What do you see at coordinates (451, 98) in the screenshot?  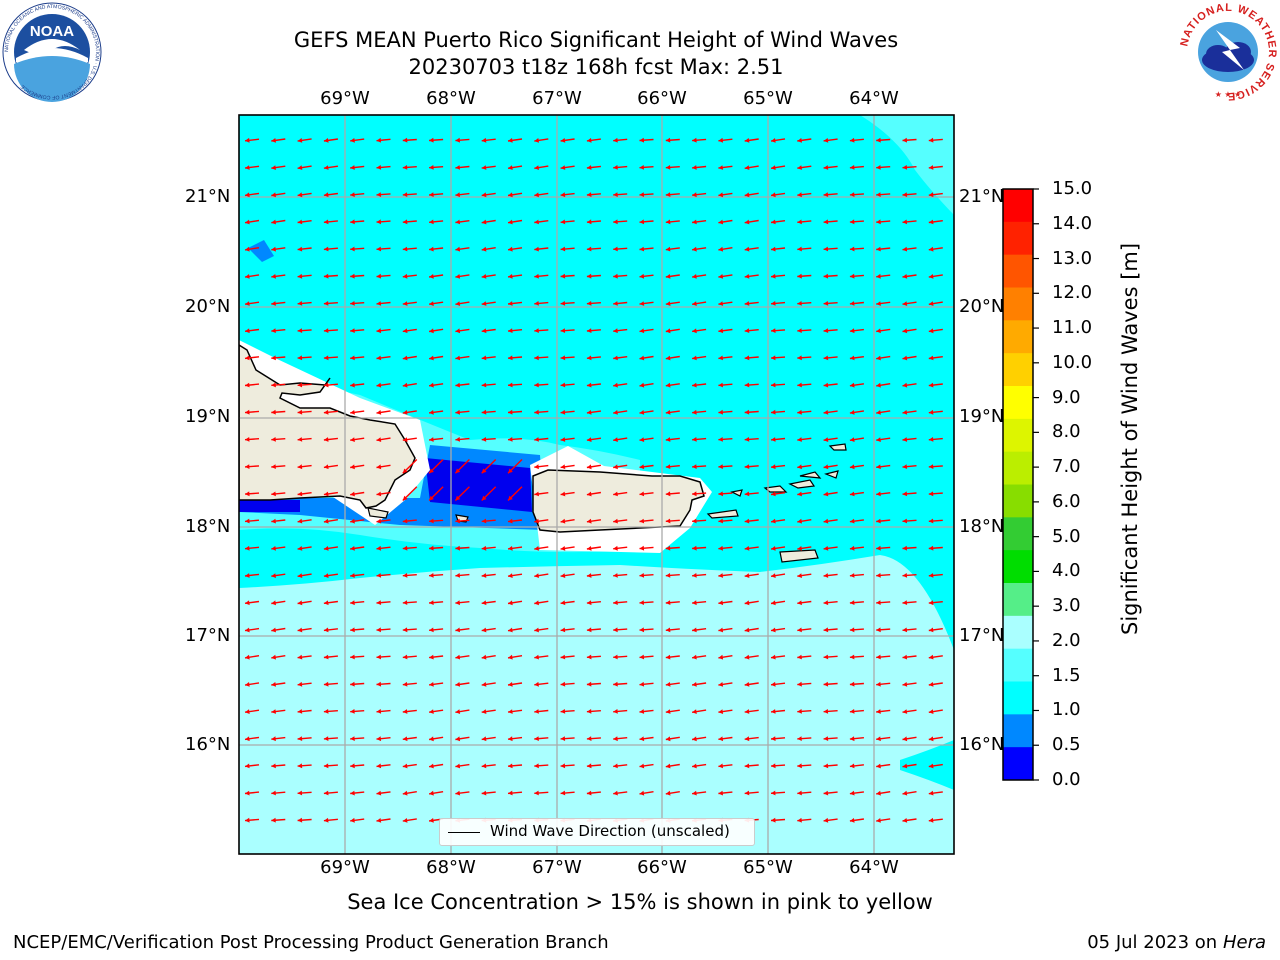 I see `lon-label-top: 68°W` at bounding box center [451, 98].